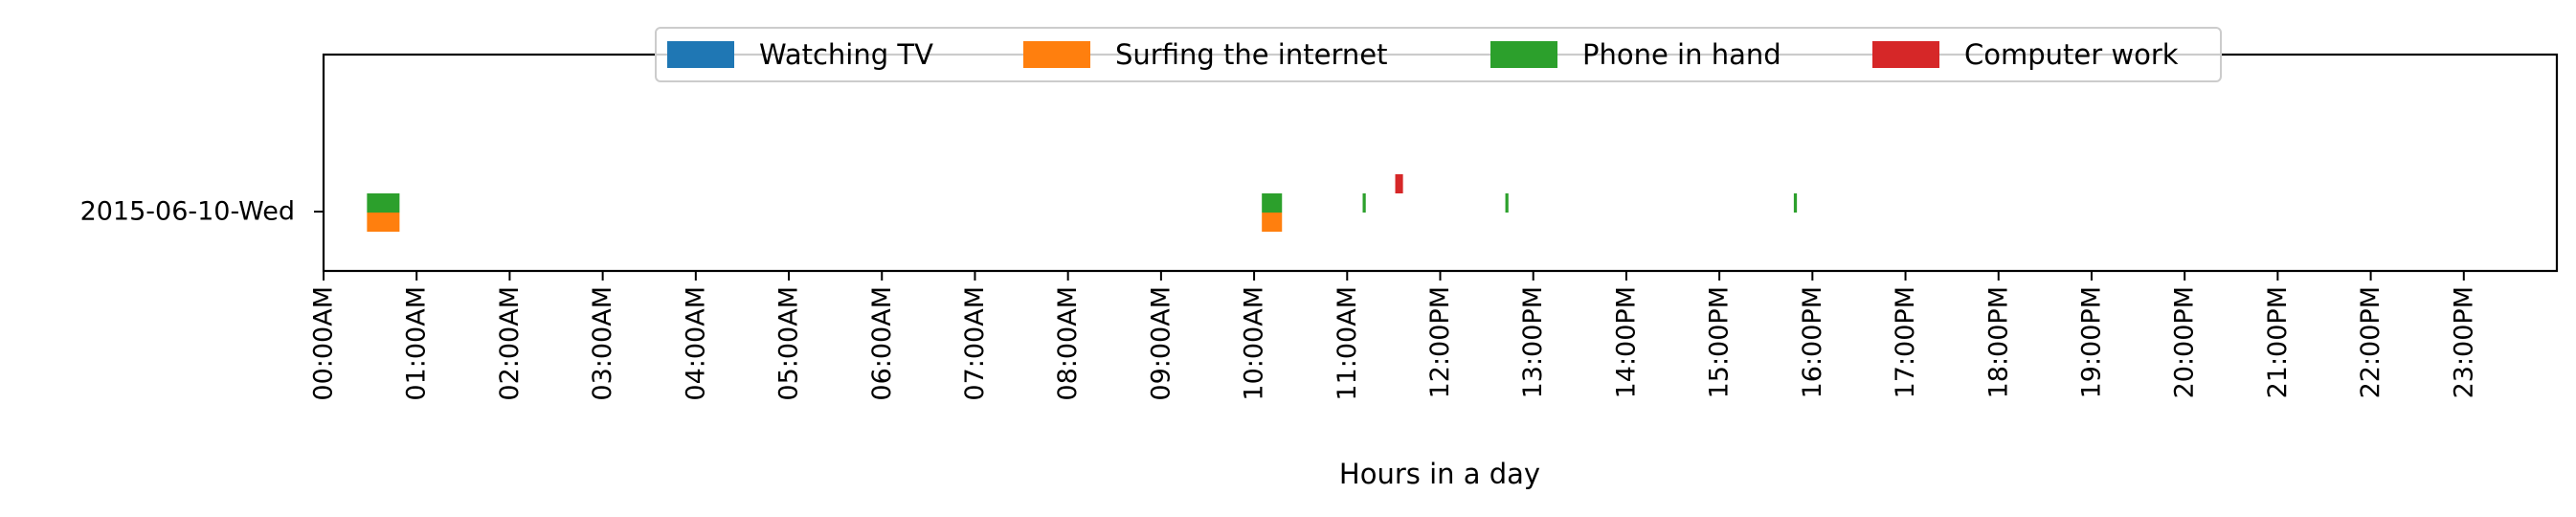  What do you see at coordinates (1682, 54) in the screenshot?
I see `legend-label-phone-in-hand: Phone in hand` at bounding box center [1682, 54].